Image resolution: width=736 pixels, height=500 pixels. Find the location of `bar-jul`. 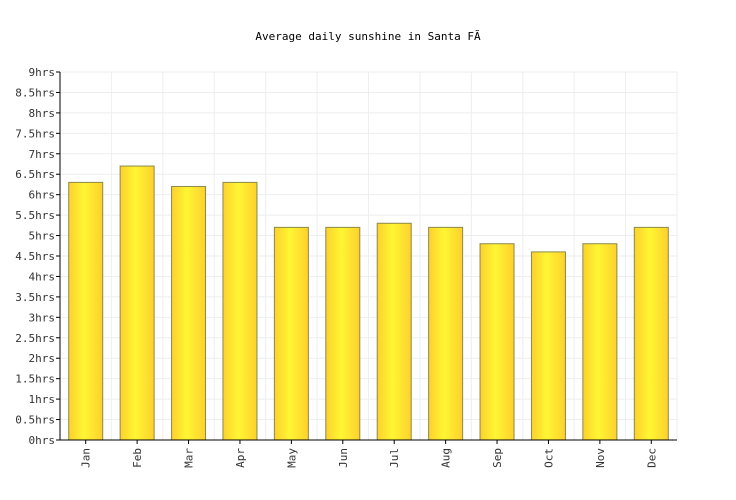

bar-jul is located at coordinates (394, 331).